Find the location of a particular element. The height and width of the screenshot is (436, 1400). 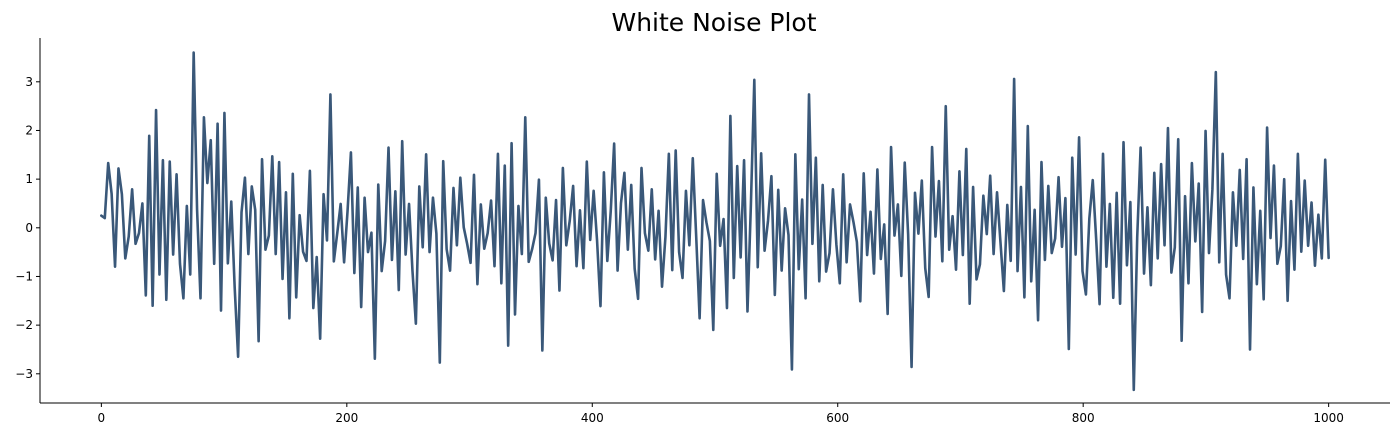

y-tick-label: 1 is located at coordinates (29, 179).